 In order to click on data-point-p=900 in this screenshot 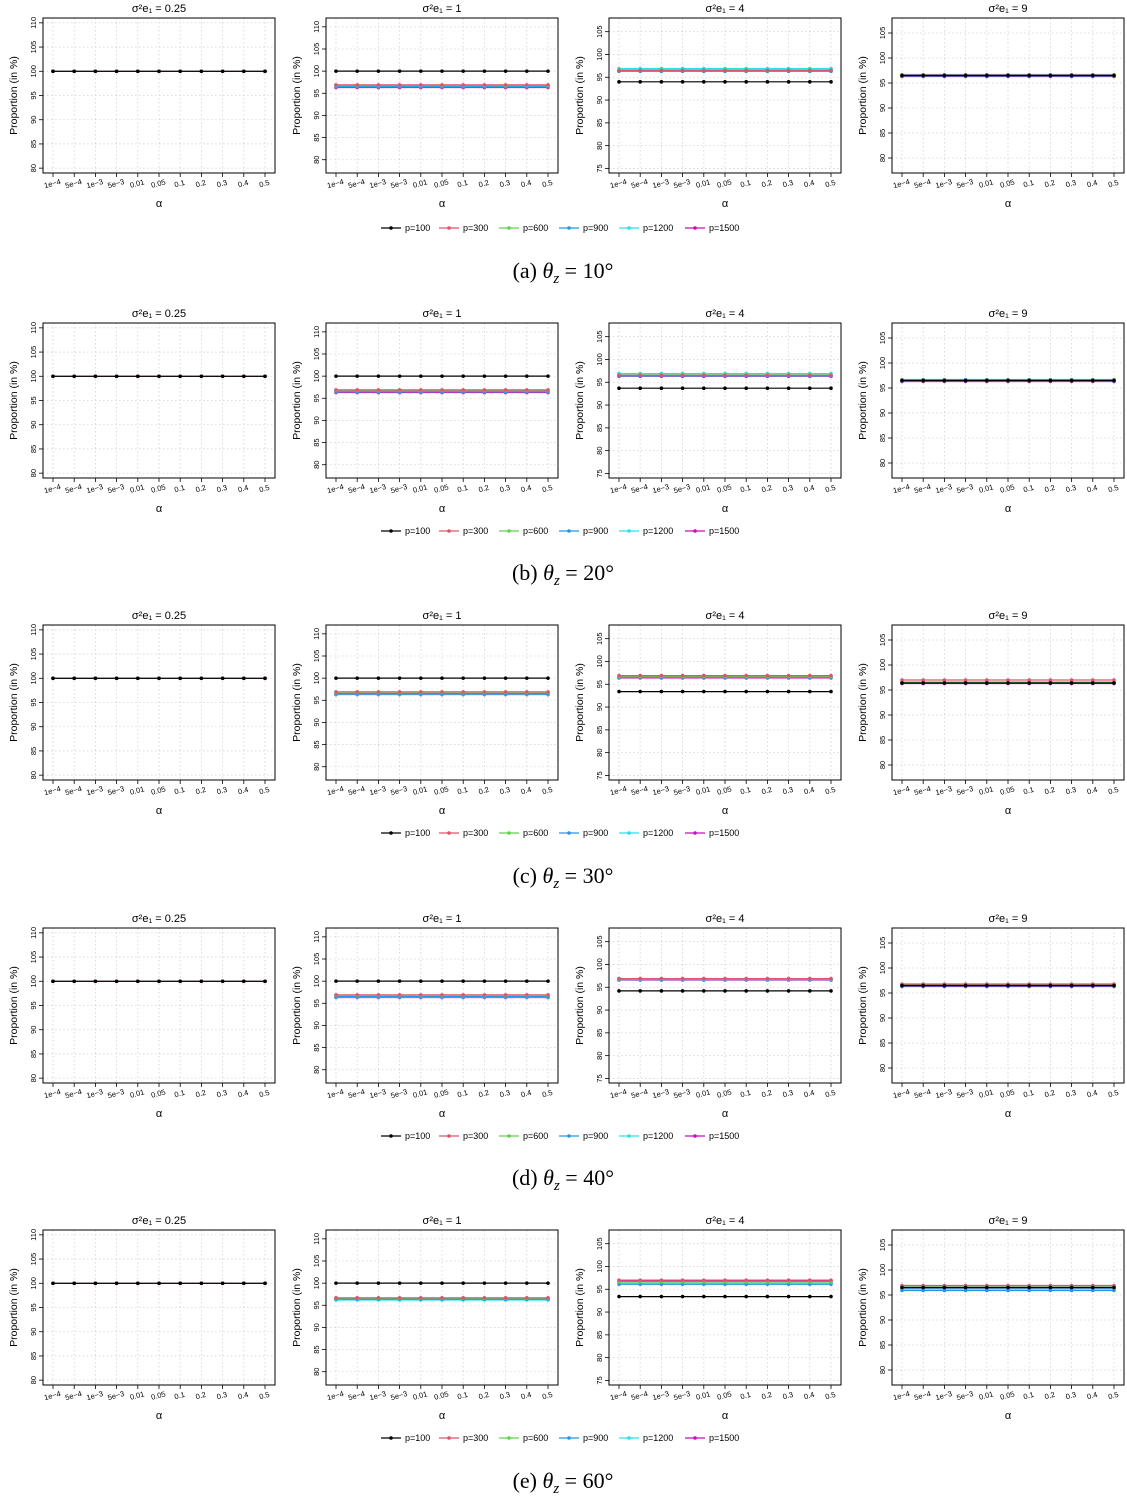, I will do `click(987, 1290)`.